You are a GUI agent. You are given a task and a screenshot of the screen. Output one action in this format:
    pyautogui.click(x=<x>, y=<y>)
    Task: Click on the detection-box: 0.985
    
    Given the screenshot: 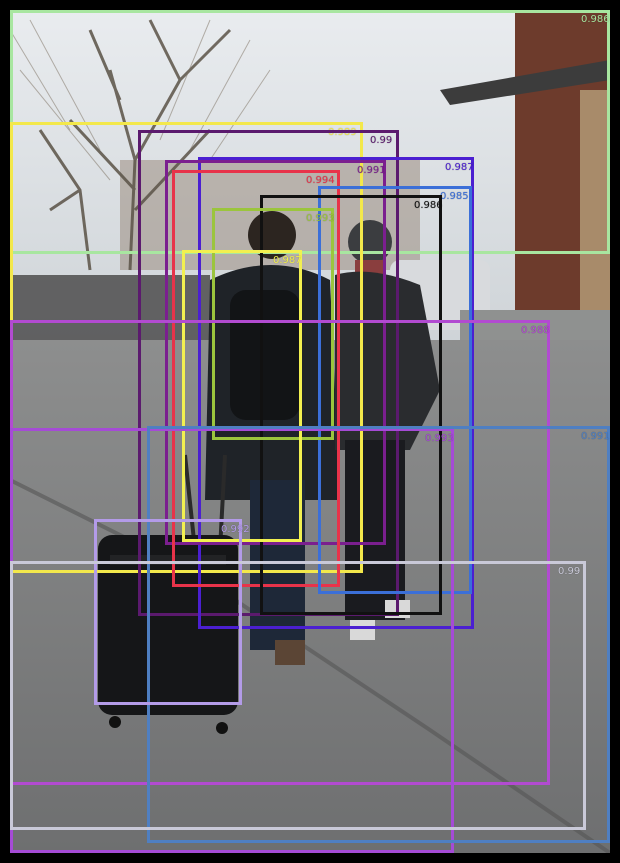 What is the action you would take?
    pyautogui.click(x=395, y=390)
    